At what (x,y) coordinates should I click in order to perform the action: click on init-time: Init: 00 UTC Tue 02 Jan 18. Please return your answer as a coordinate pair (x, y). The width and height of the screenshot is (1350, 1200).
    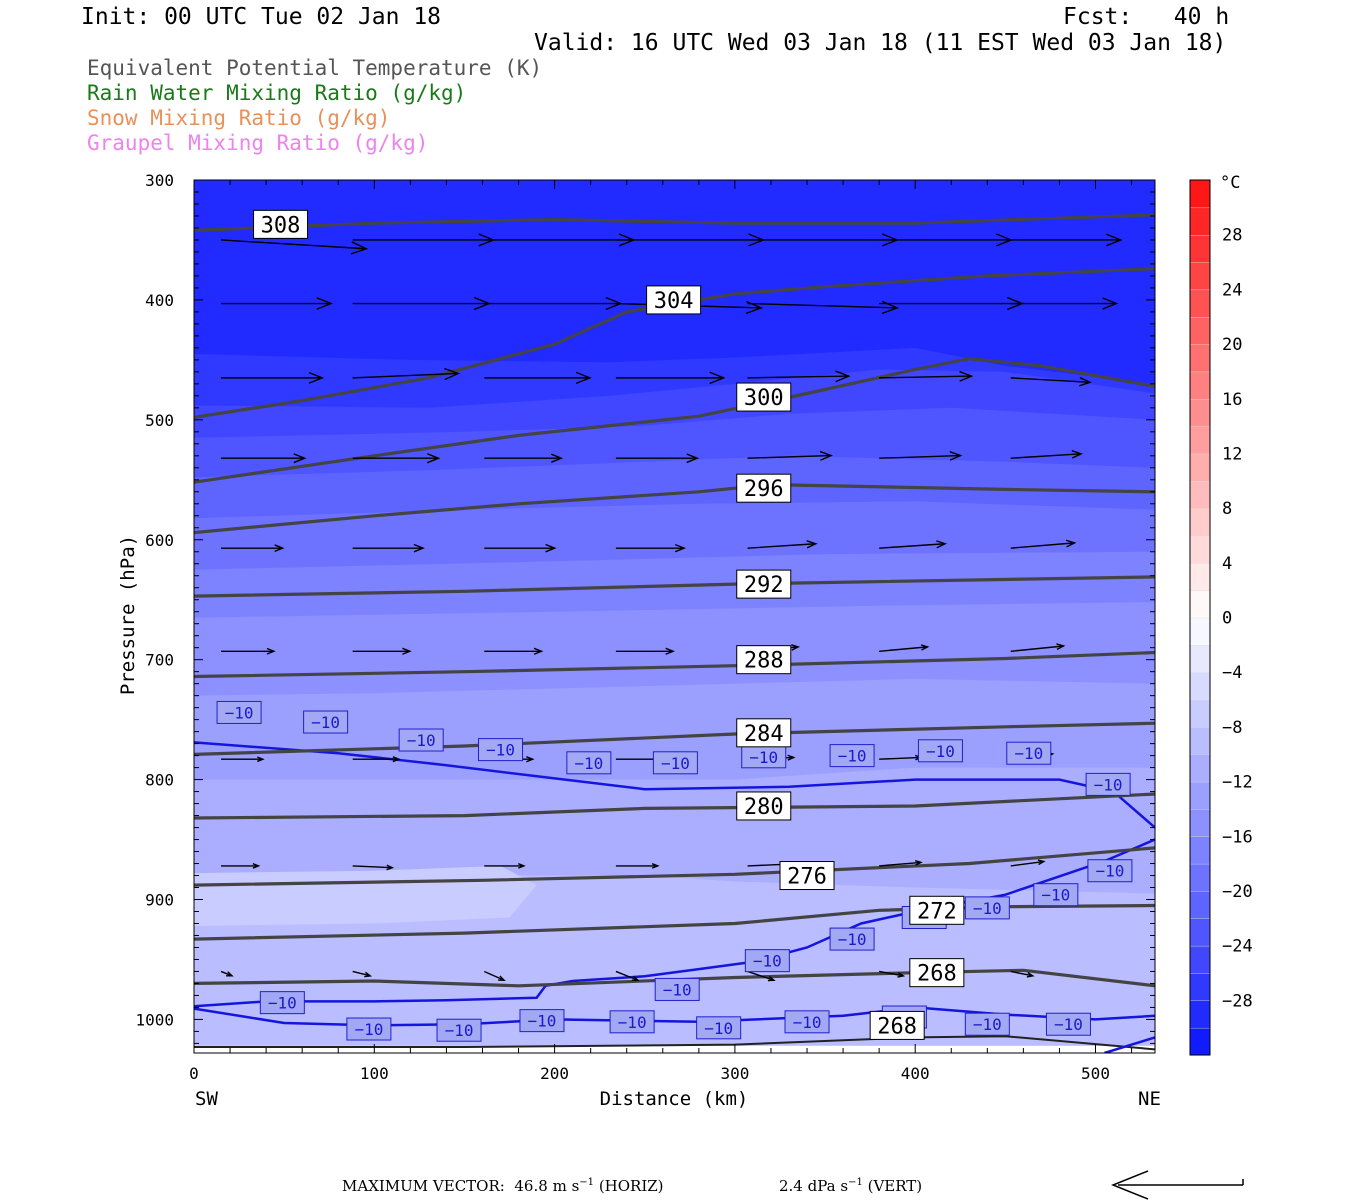
    Looking at the image, I should click on (261, 17).